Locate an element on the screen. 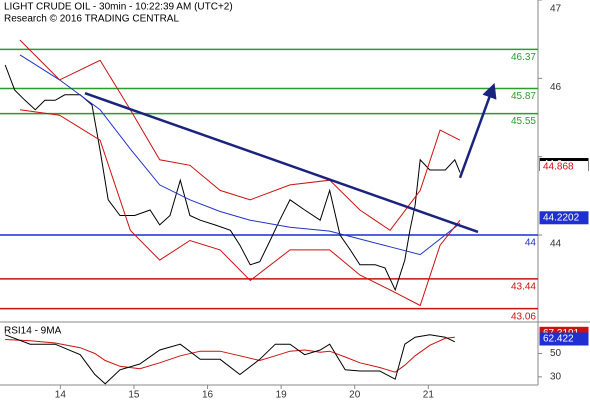  level-label: 45.87 is located at coordinates (523, 96).